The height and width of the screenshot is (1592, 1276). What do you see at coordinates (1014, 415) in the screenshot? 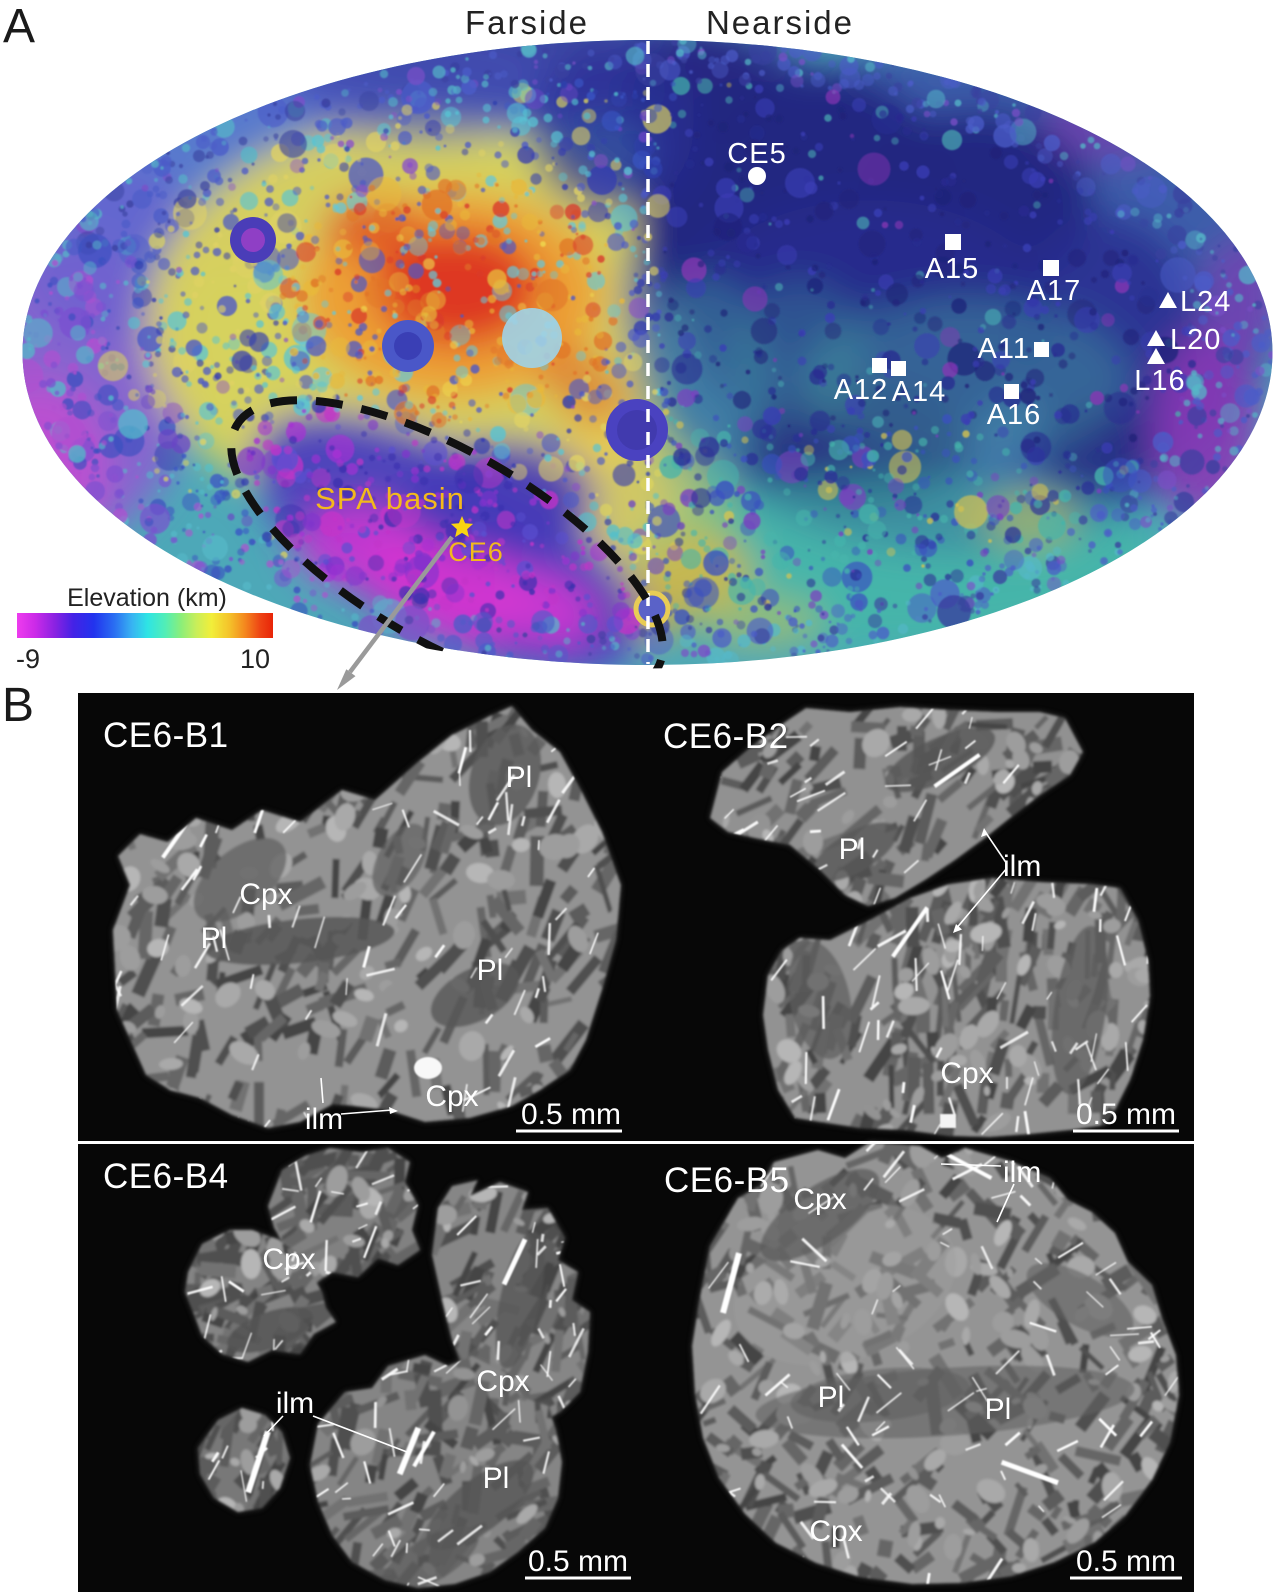
I see `svg-text: A16` at bounding box center [1014, 415].